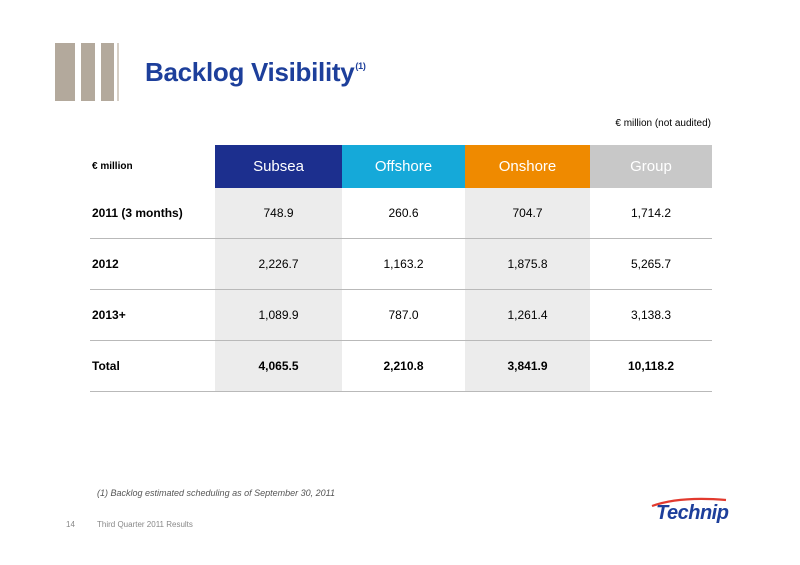 This screenshot has width=800, height=565. What do you see at coordinates (692, 513) in the screenshot?
I see `logo-wordmark: Technip` at bounding box center [692, 513].